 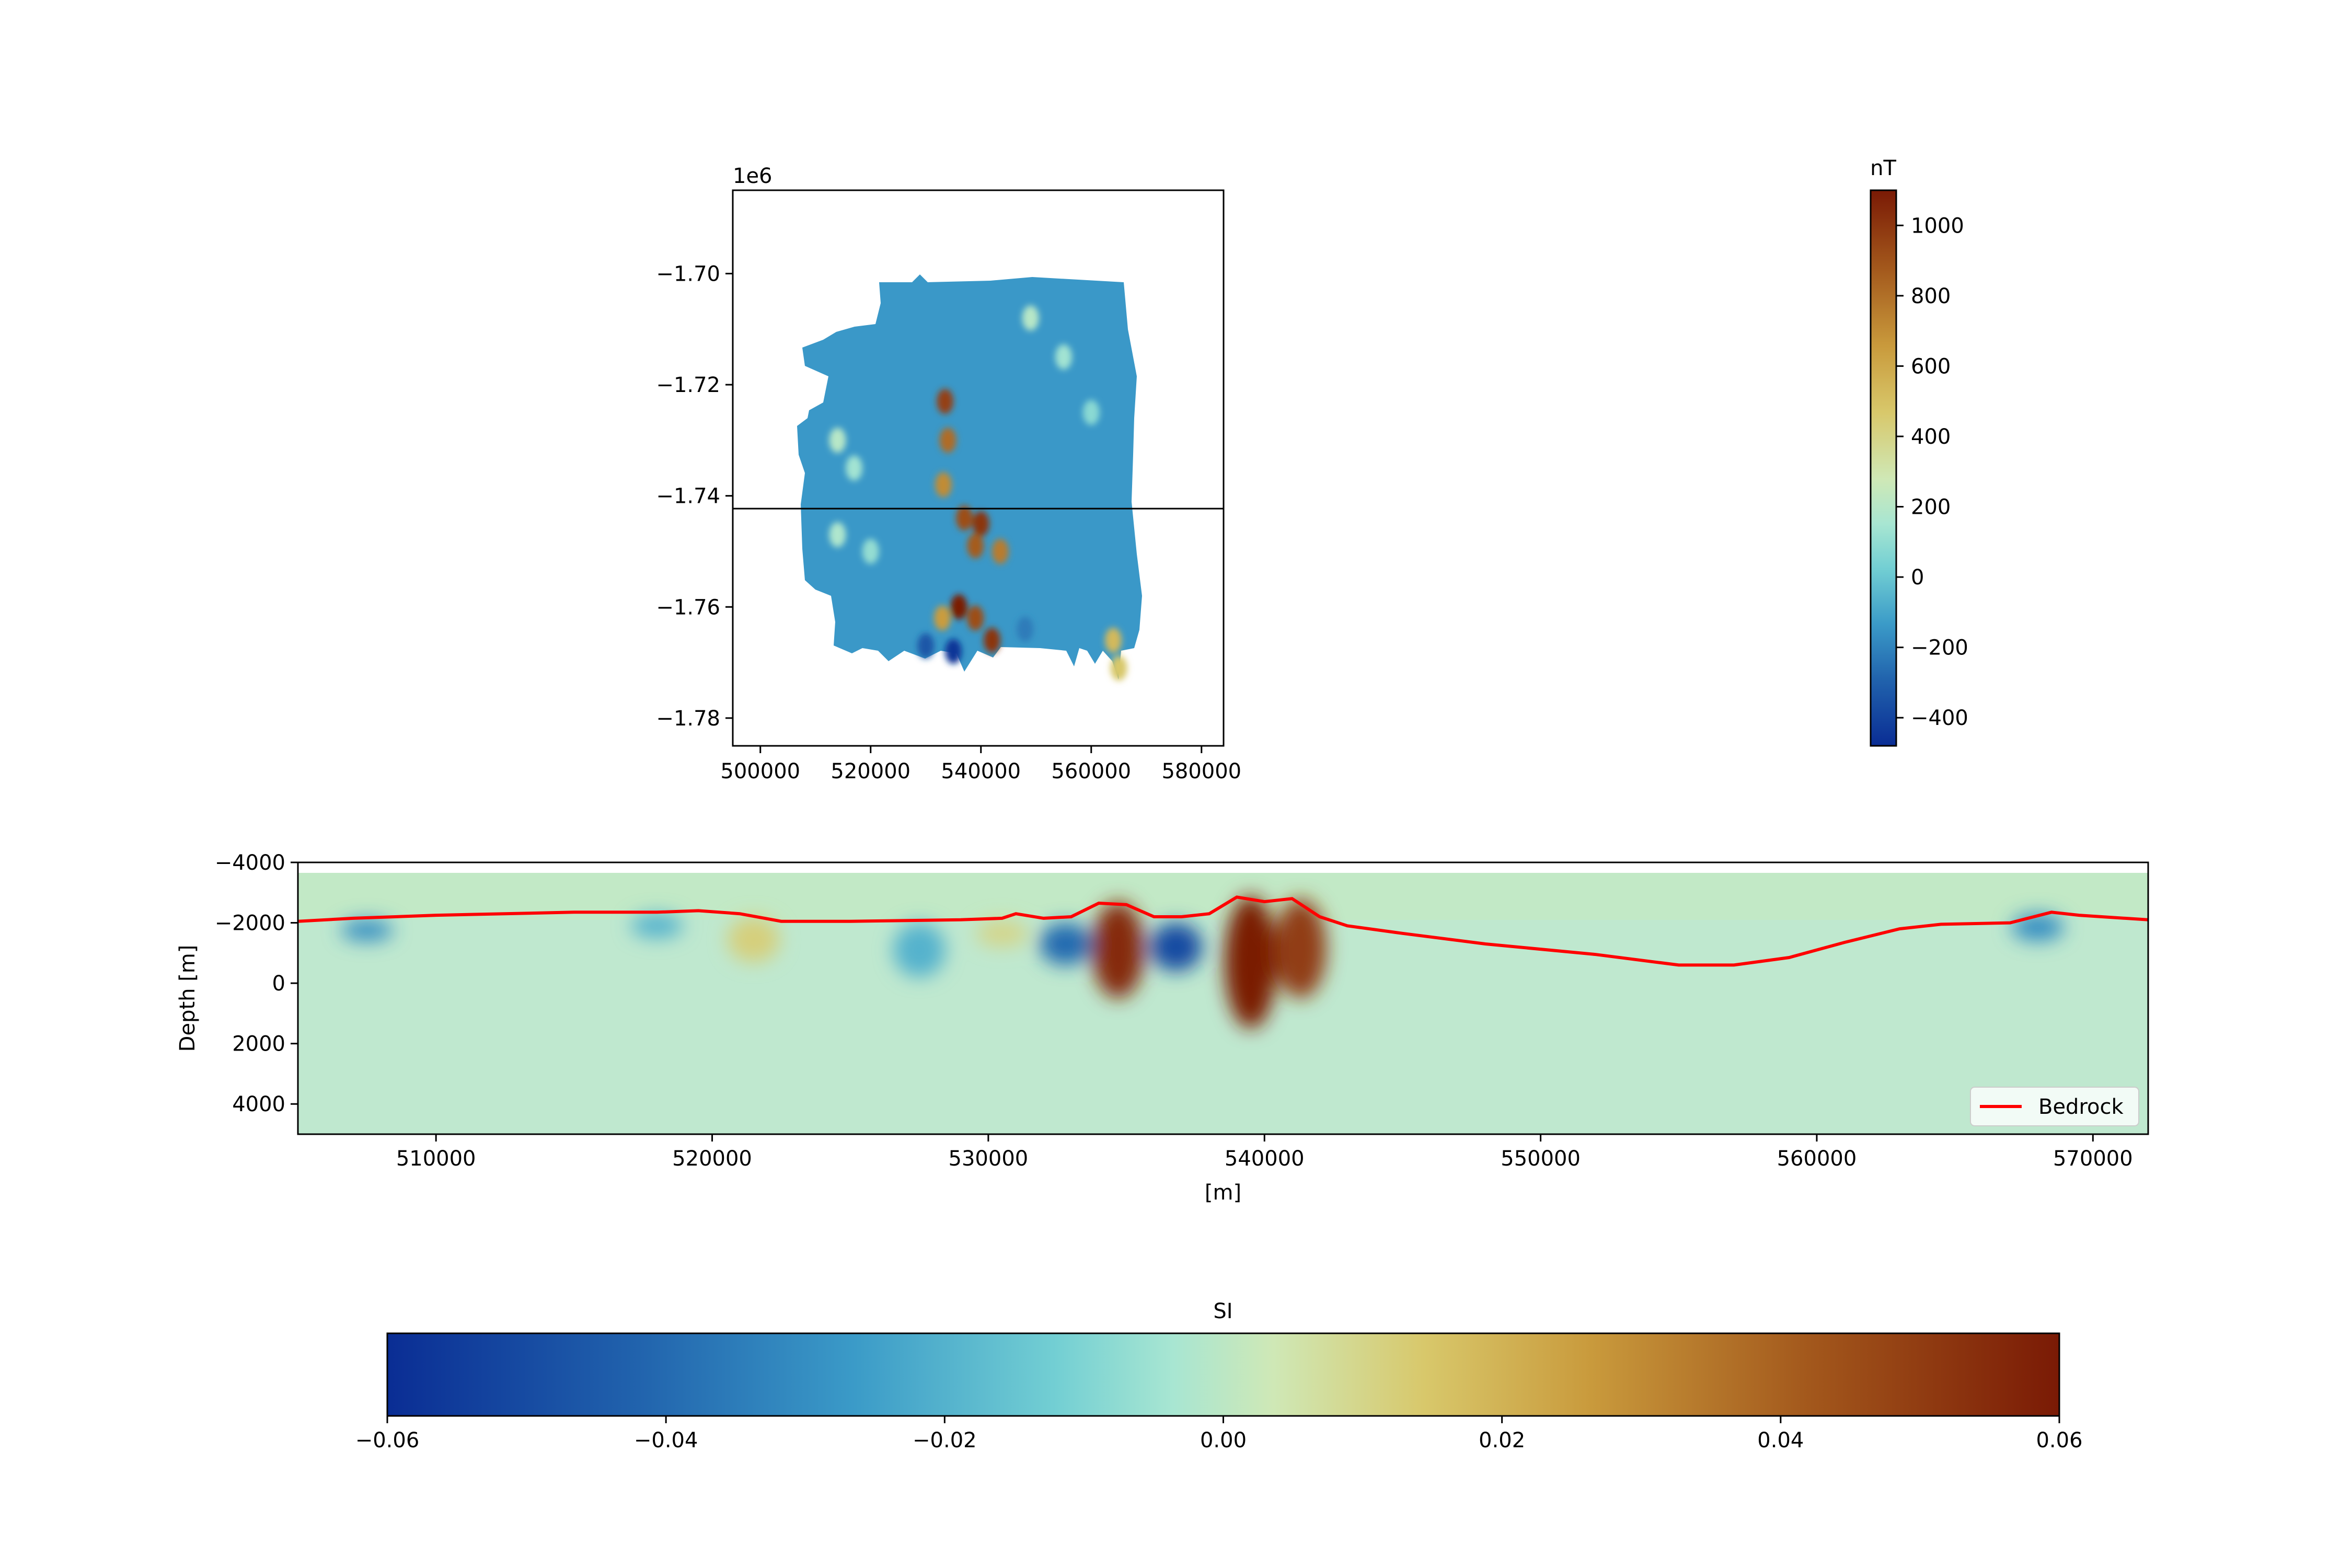 What do you see at coordinates (1223, 931) in the screenshot?
I see `bedrock-line` at bounding box center [1223, 931].